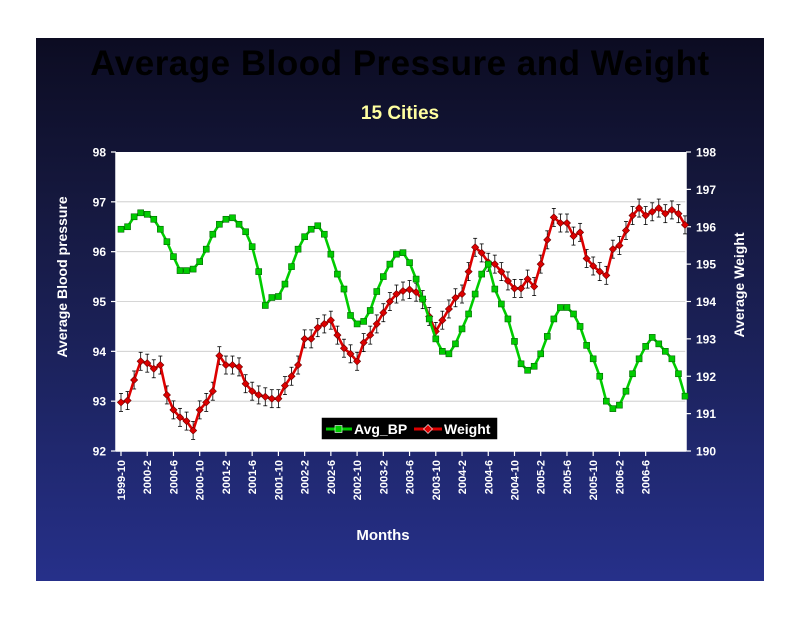 This screenshot has width=800, height=618. I want to click on y-tick-label-right: 192, so click(706, 377).